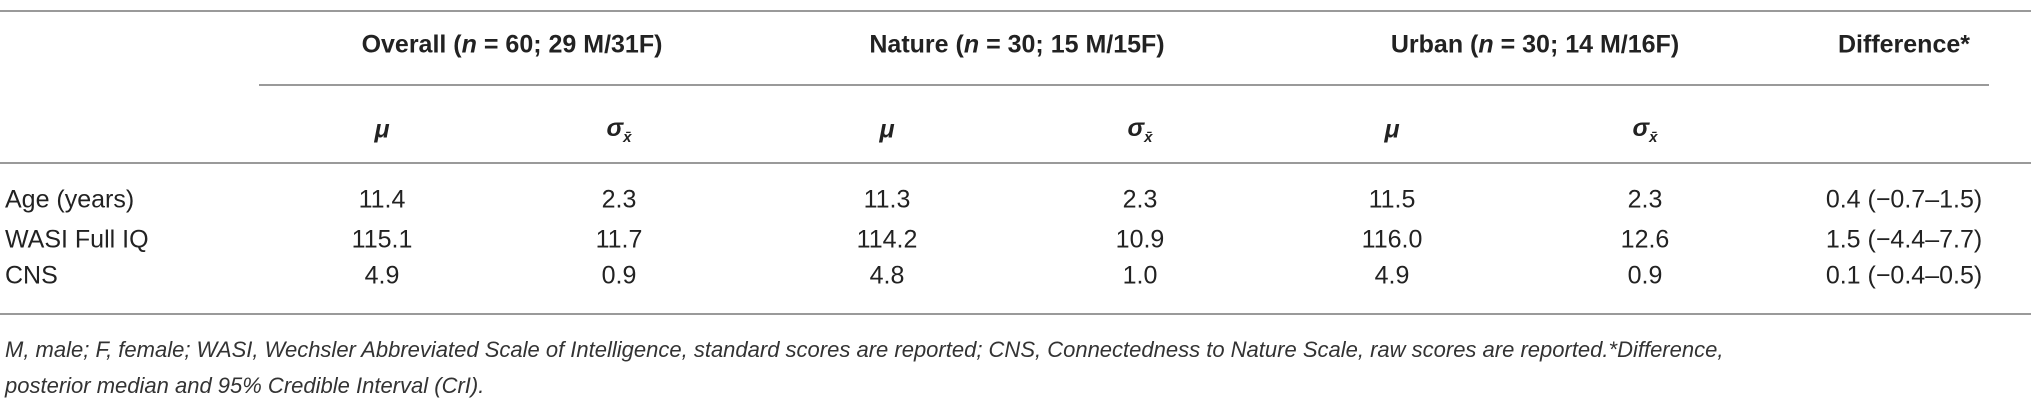  Describe the element at coordinates (1140, 275) in the screenshot. I see `table-cell: 1.0` at that location.